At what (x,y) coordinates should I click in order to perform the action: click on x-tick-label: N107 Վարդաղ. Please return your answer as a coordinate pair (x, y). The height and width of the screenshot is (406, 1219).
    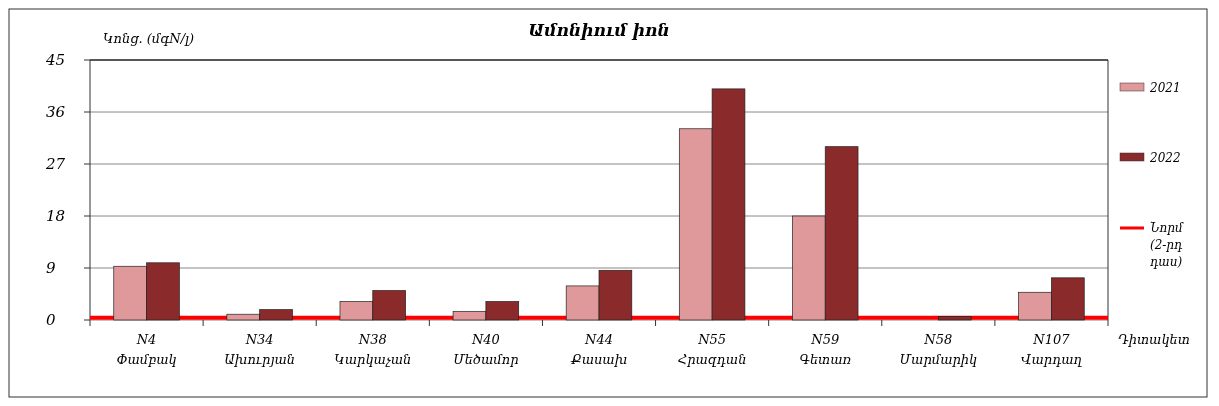
    Looking at the image, I should click on (1052, 349).